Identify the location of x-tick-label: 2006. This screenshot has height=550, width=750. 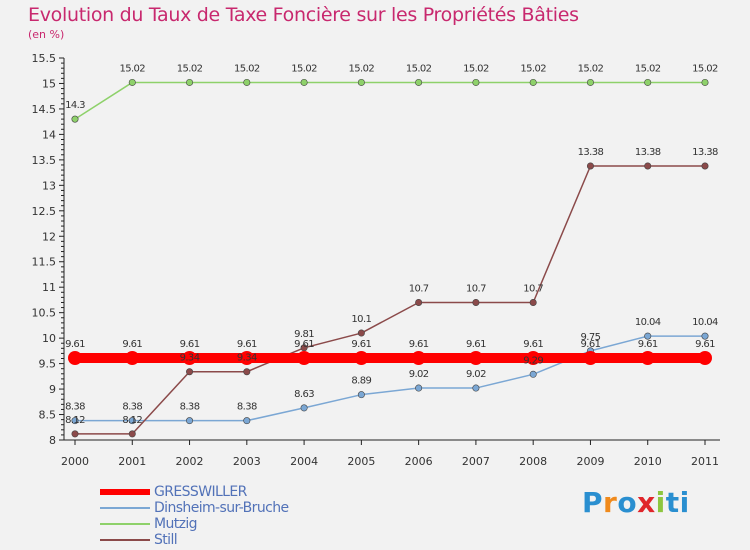
(419, 461).